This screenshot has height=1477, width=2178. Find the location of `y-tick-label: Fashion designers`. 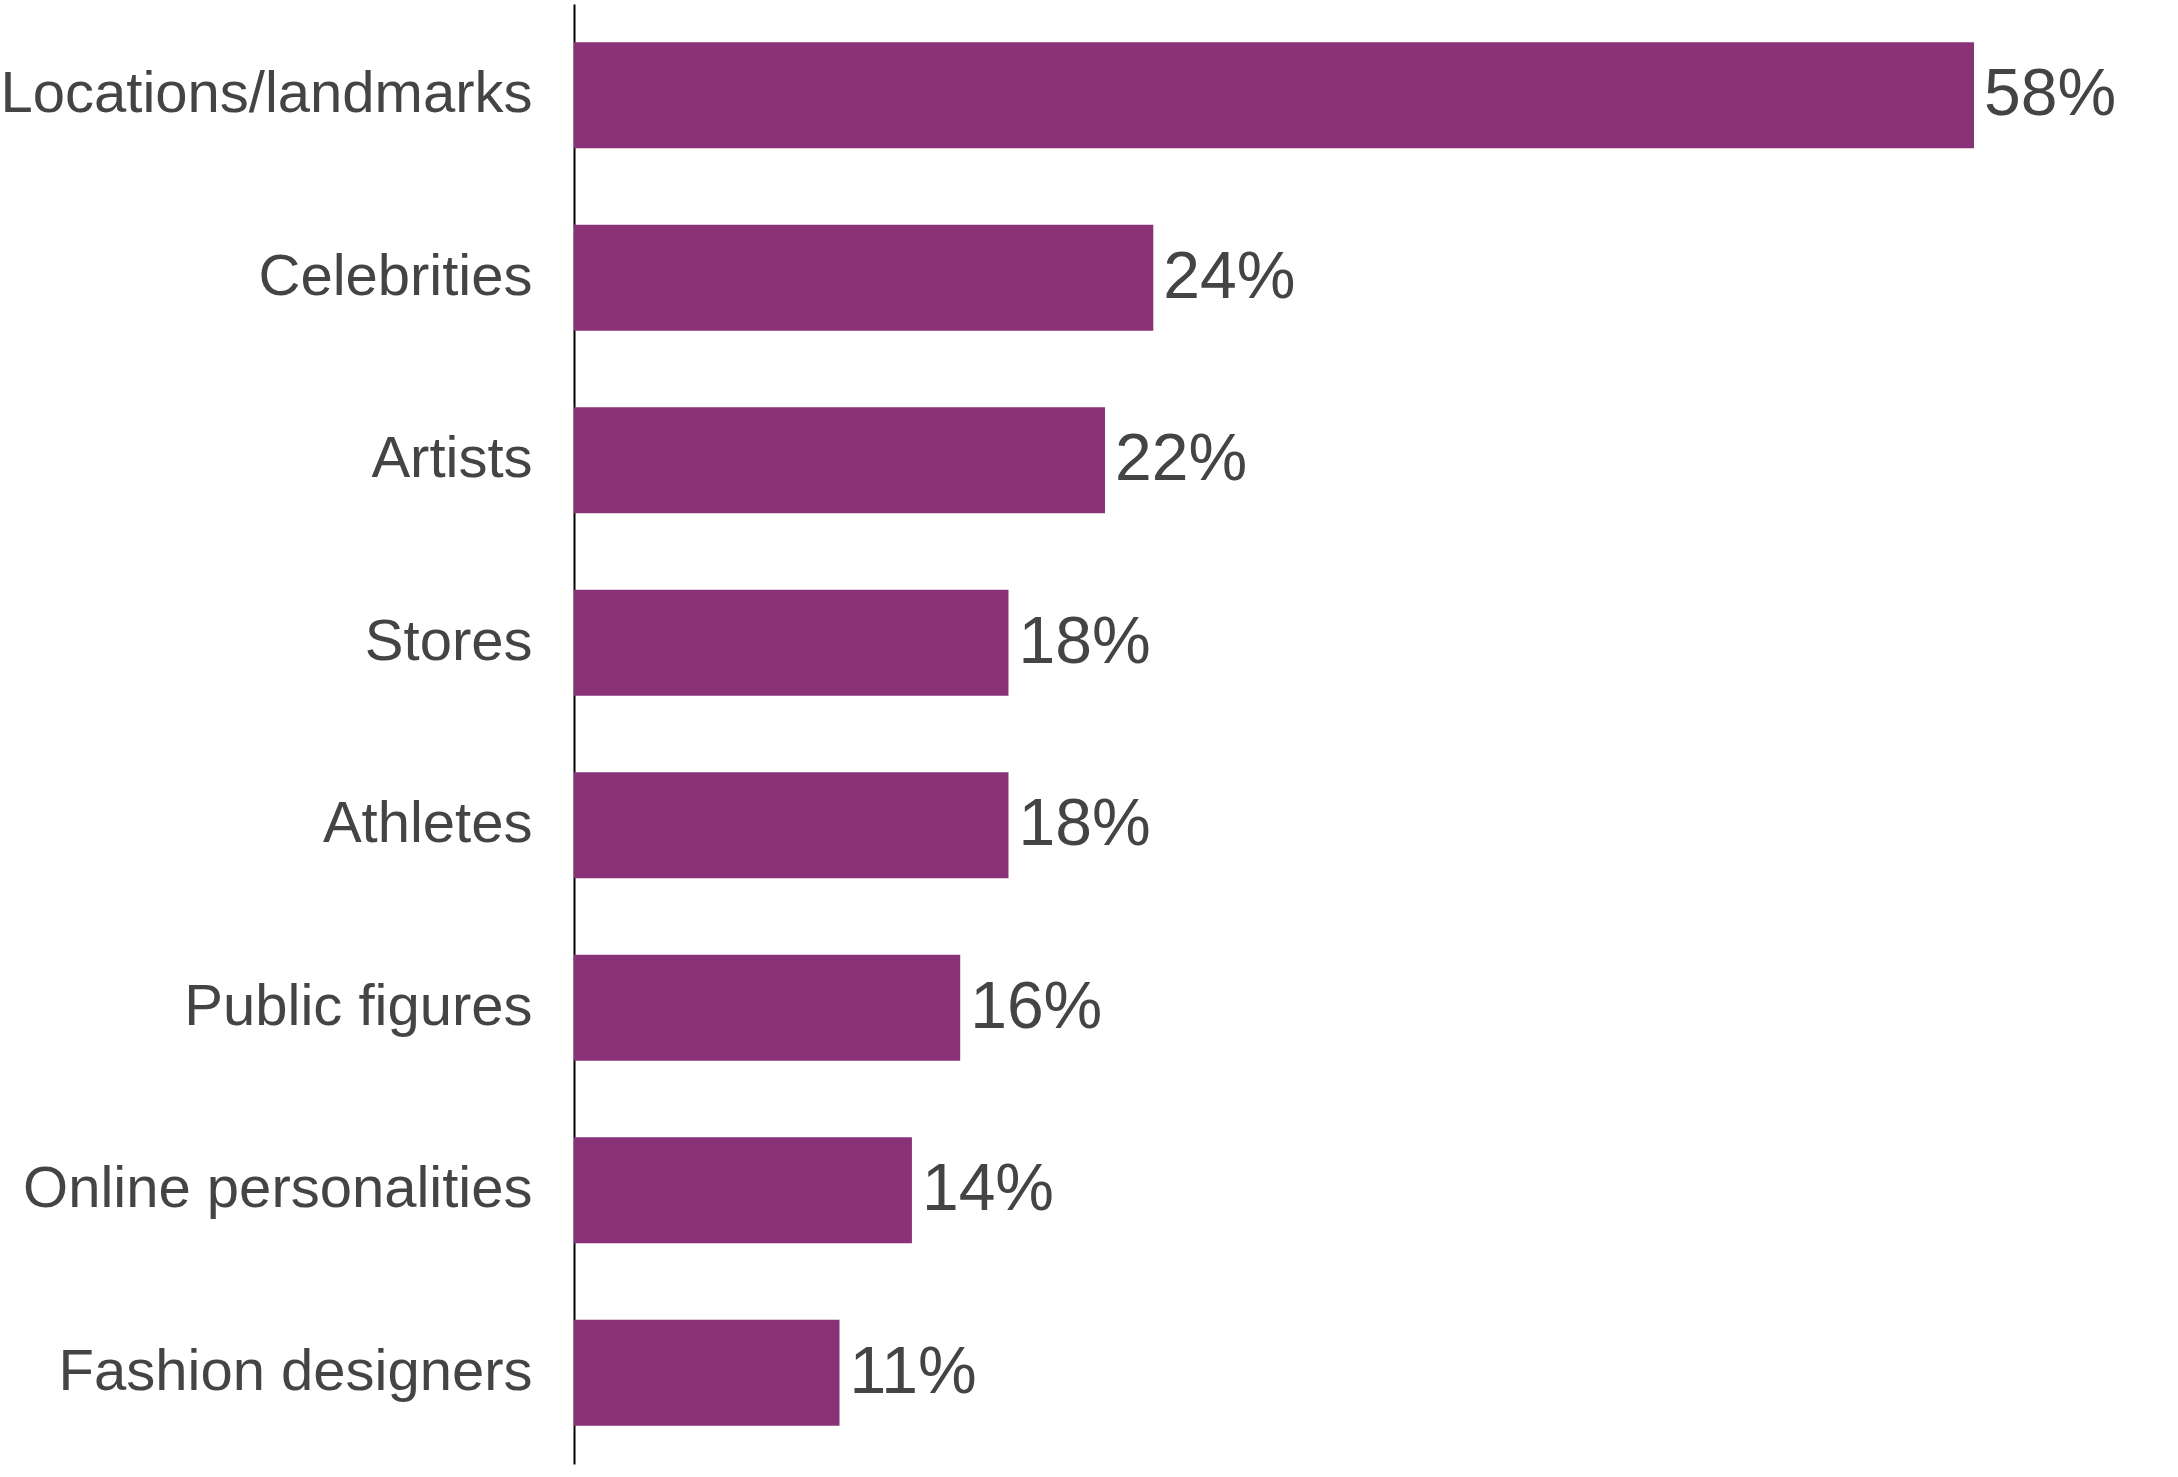

y-tick-label: Fashion designers is located at coordinates (295, 1369).